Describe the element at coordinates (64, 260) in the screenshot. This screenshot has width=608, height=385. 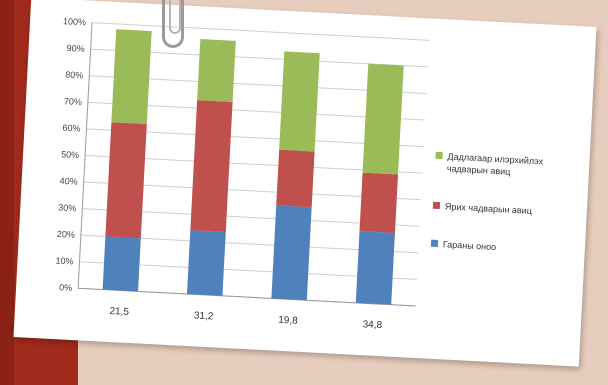
I see `y-tick-label: 10%` at that location.